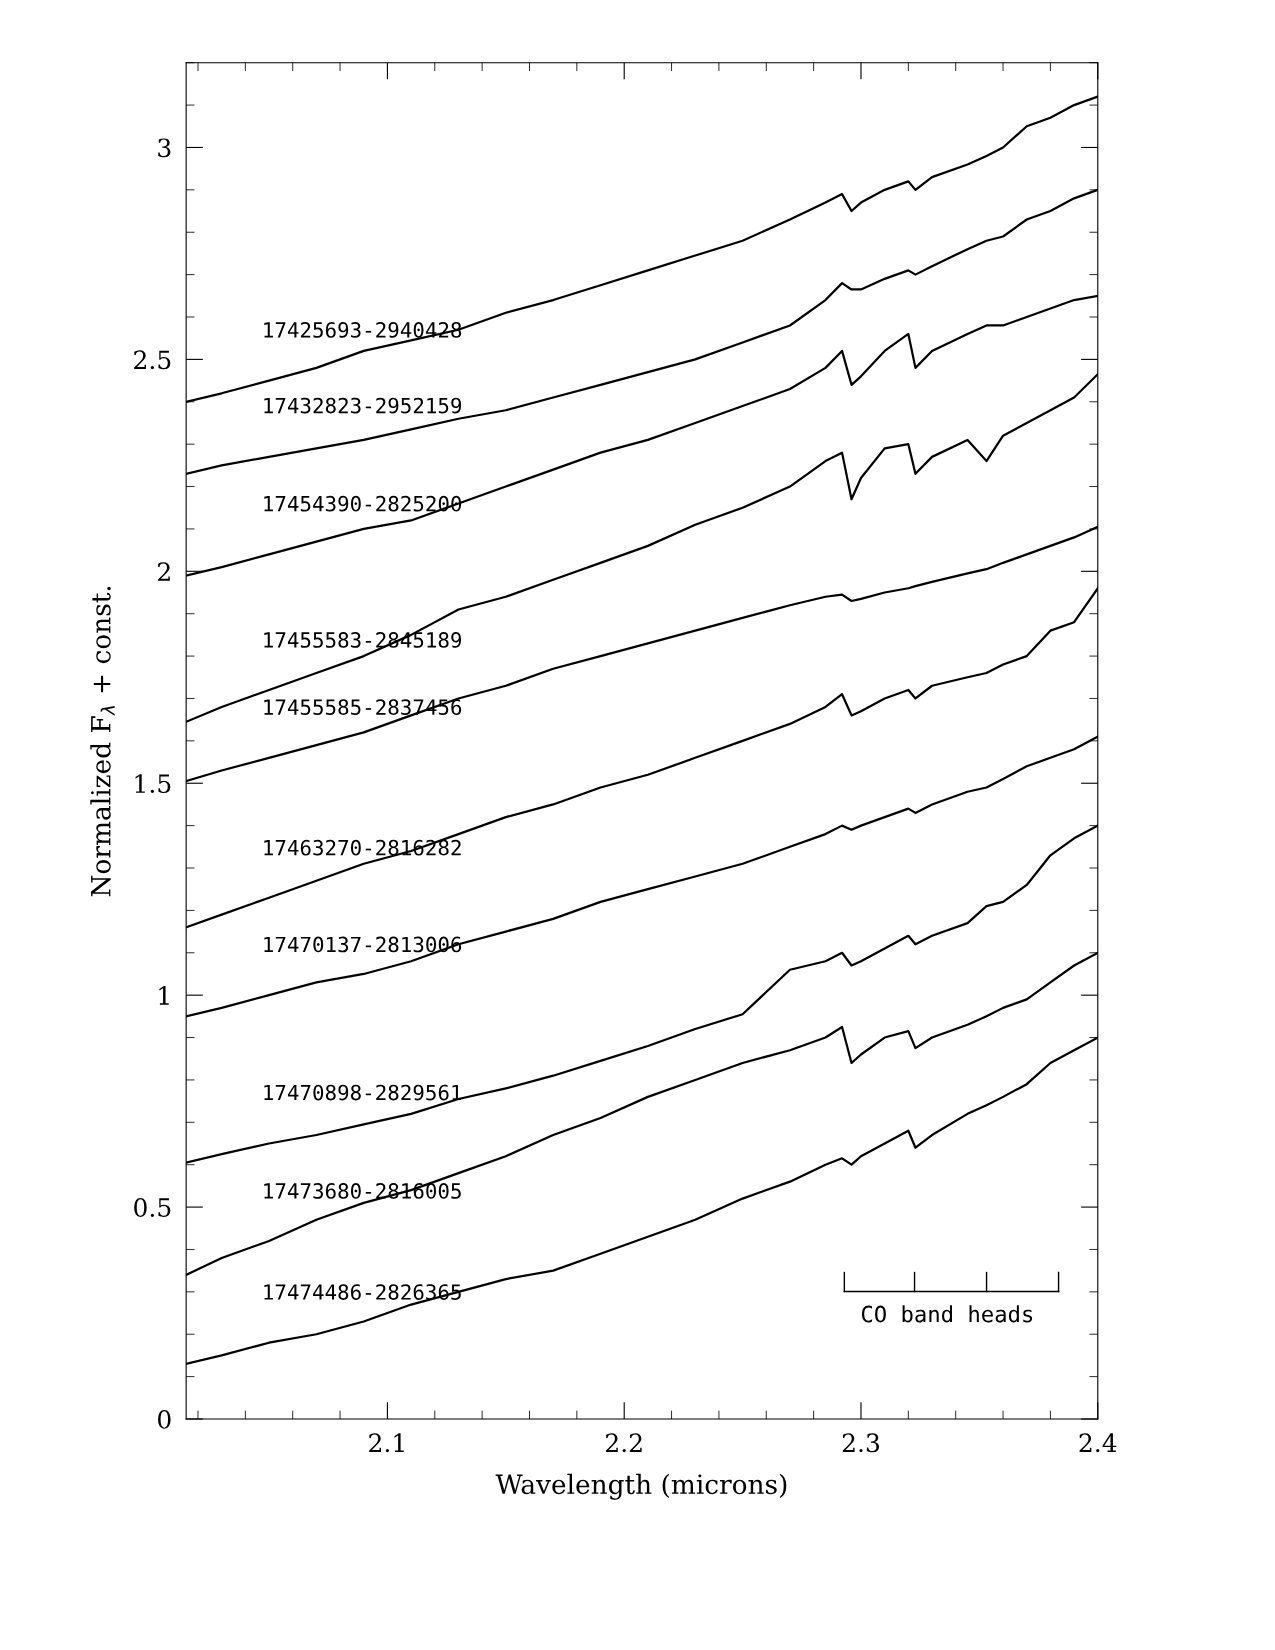  I want to click on y-tick-label: 1.5, so click(153, 784).